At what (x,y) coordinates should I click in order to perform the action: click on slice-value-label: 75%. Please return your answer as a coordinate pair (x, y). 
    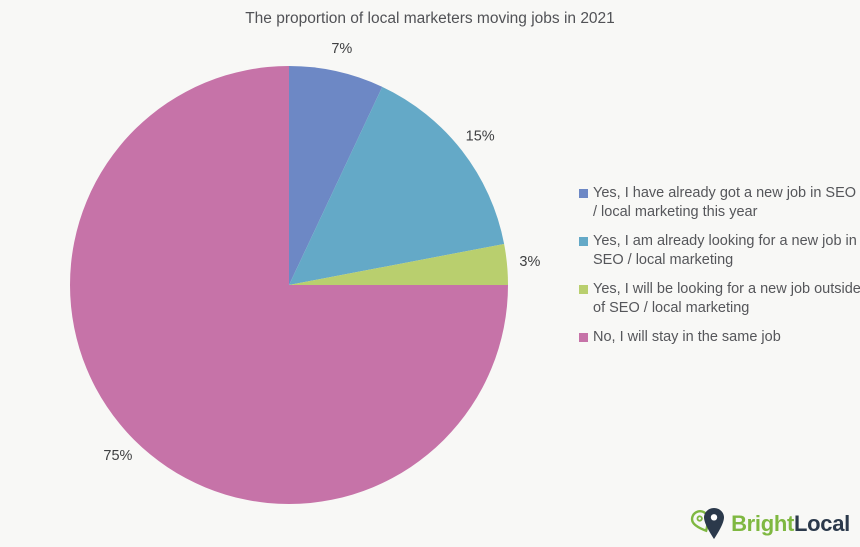
    Looking at the image, I should click on (117, 456).